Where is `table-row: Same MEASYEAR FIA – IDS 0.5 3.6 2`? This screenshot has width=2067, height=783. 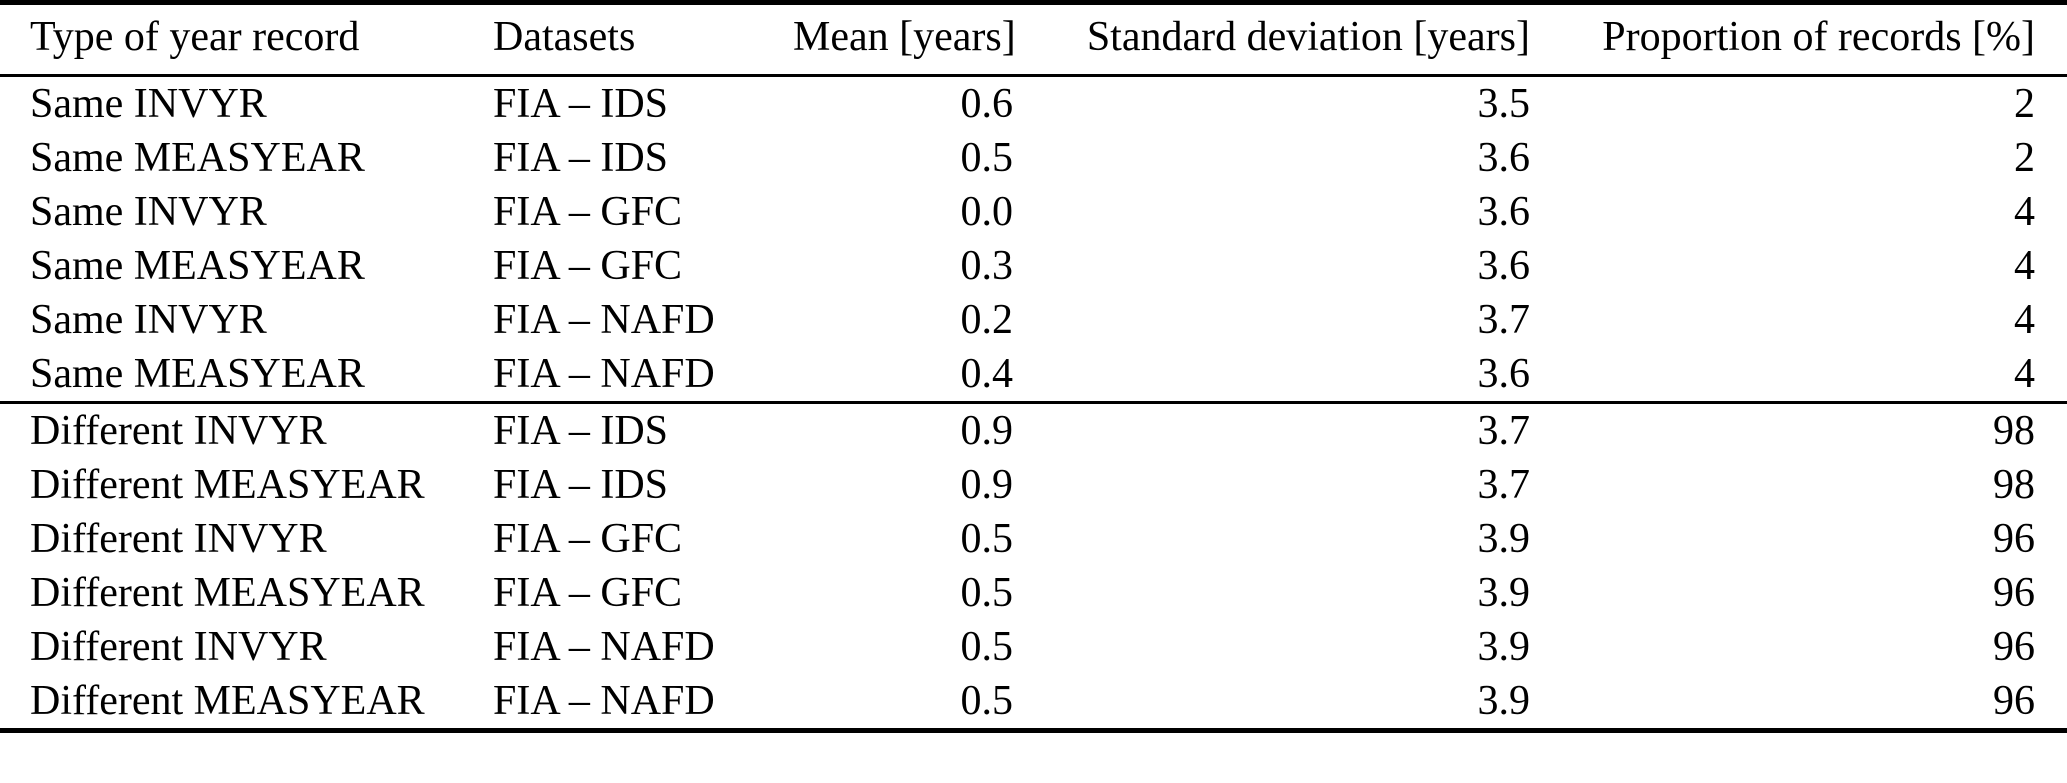 table-row: Same MEASYEAR FIA – IDS 0.5 3.6 2 is located at coordinates (1033, 158).